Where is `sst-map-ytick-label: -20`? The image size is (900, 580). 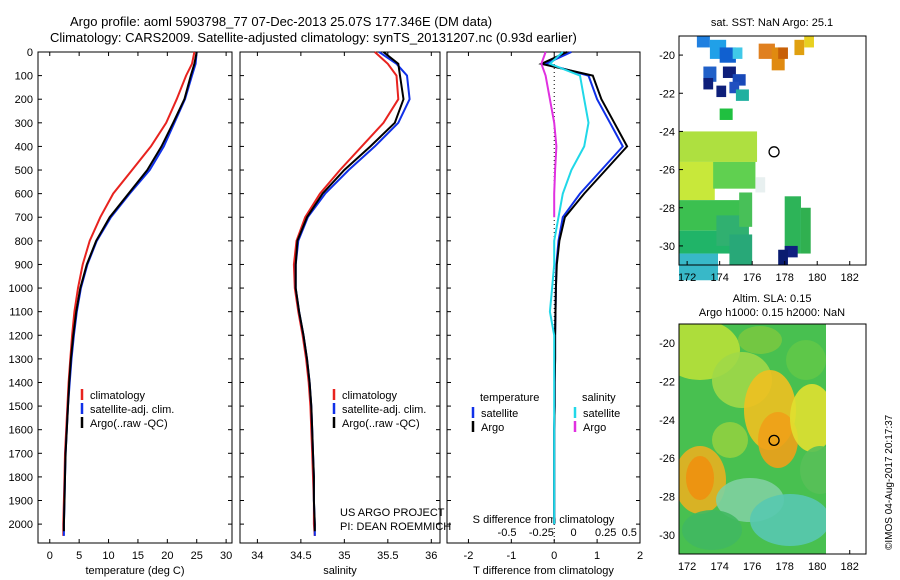 sst-map-ytick-label: -20 is located at coordinates (667, 56).